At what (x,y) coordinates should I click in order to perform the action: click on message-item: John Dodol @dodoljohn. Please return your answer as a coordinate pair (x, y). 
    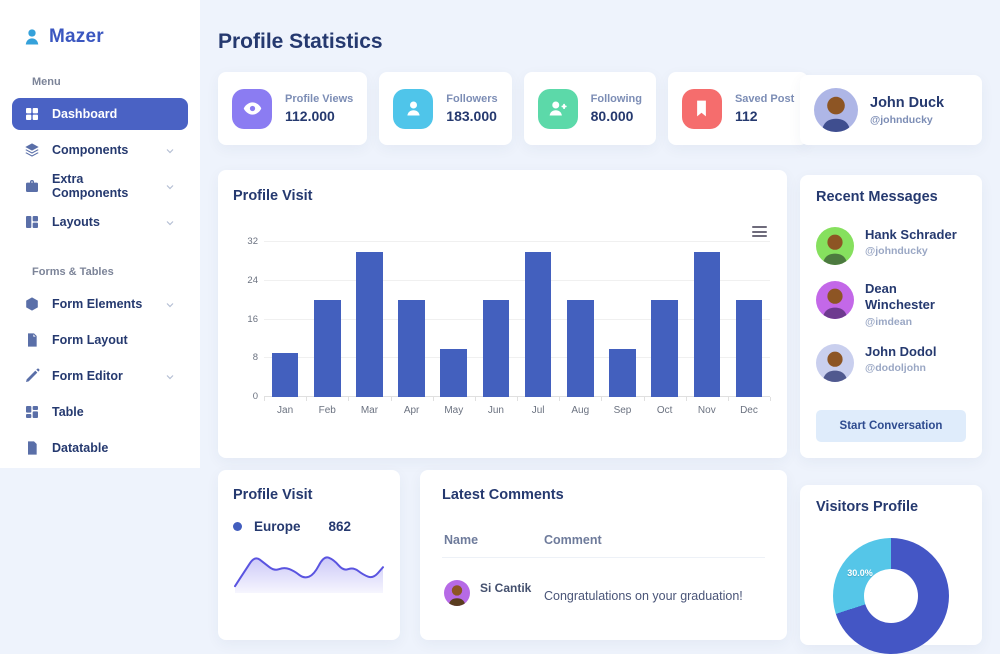
    Looking at the image, I should click on (891, 362).